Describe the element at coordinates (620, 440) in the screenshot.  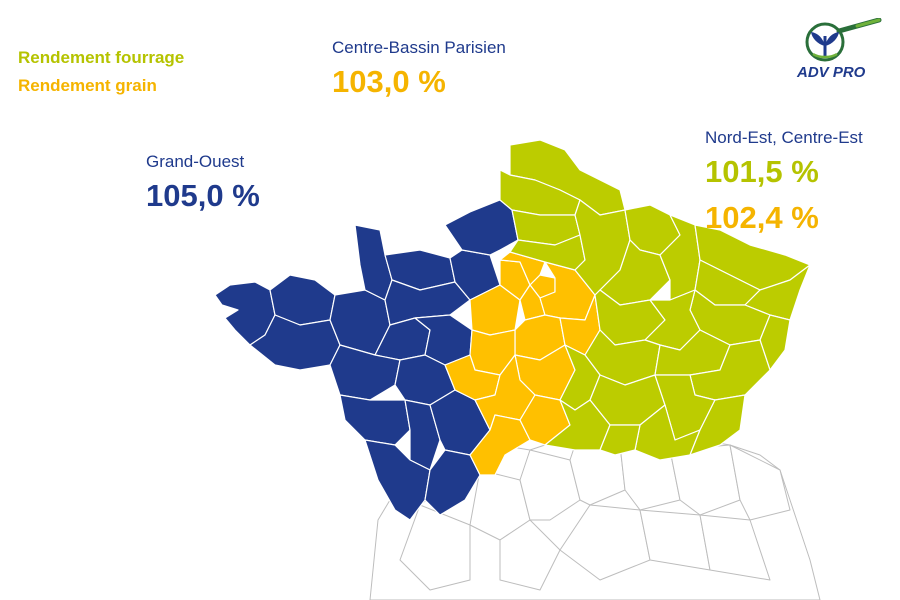
I see `dept-rhone` at that location.